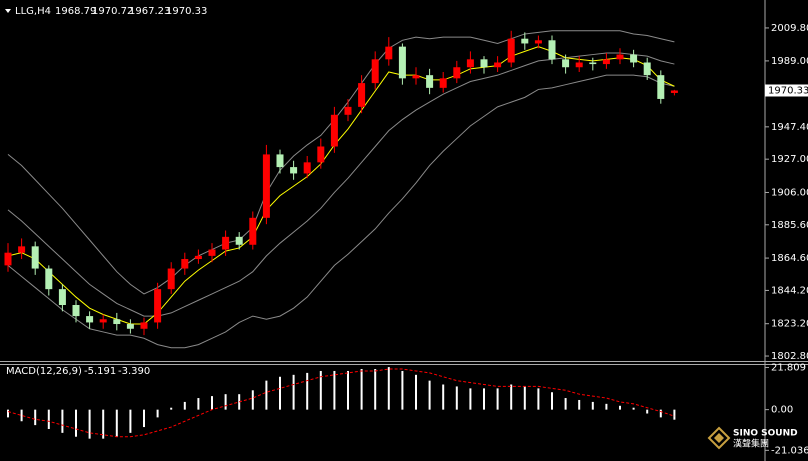 The image size is (808, 461). I want to click on menu-arrow, so click(8, 11).